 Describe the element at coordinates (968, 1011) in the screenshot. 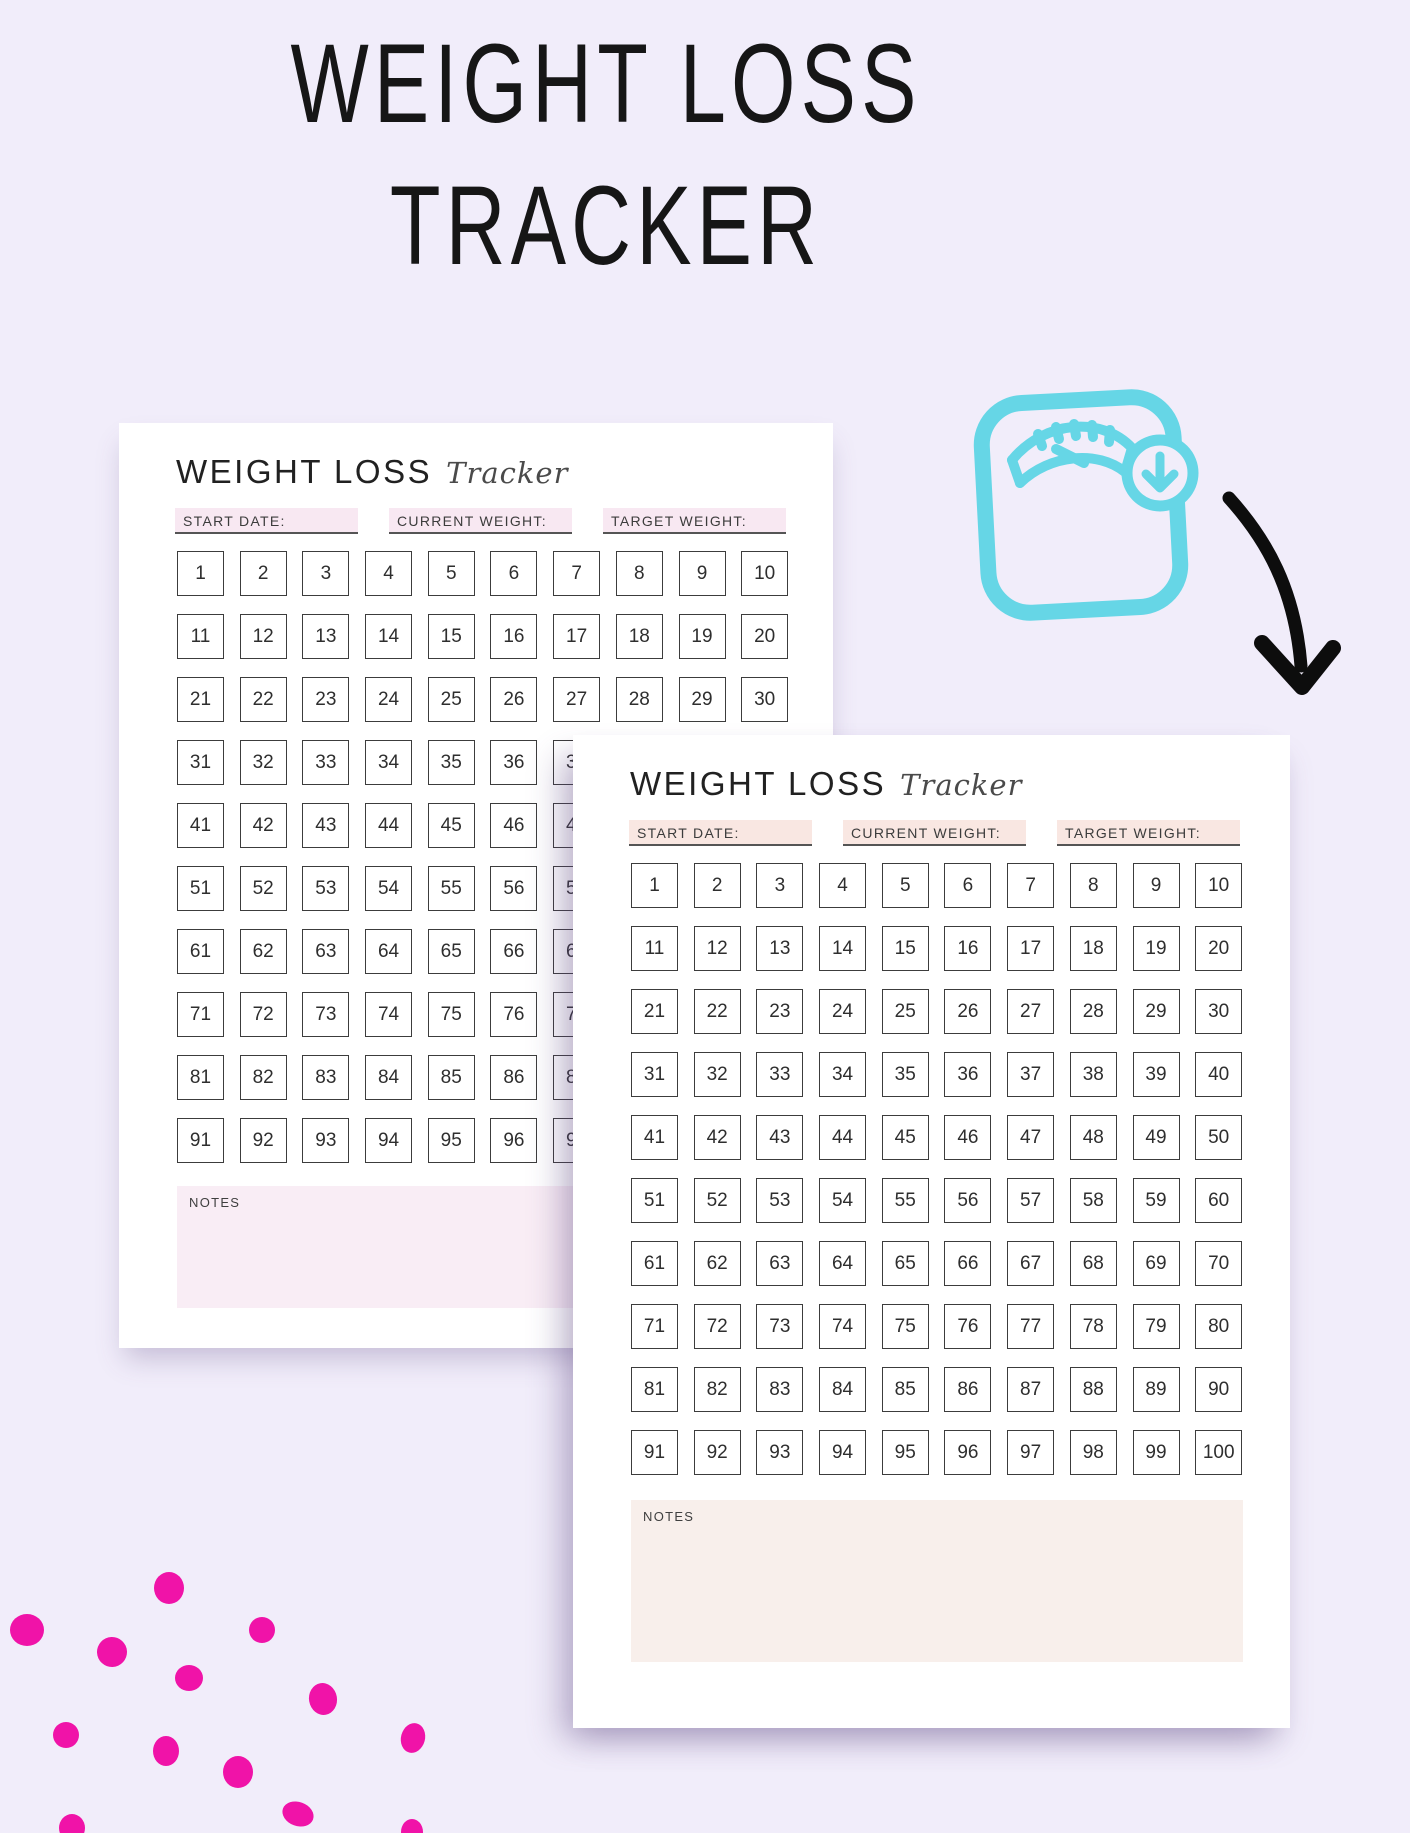

I see `grid-cell: 26` at that location.